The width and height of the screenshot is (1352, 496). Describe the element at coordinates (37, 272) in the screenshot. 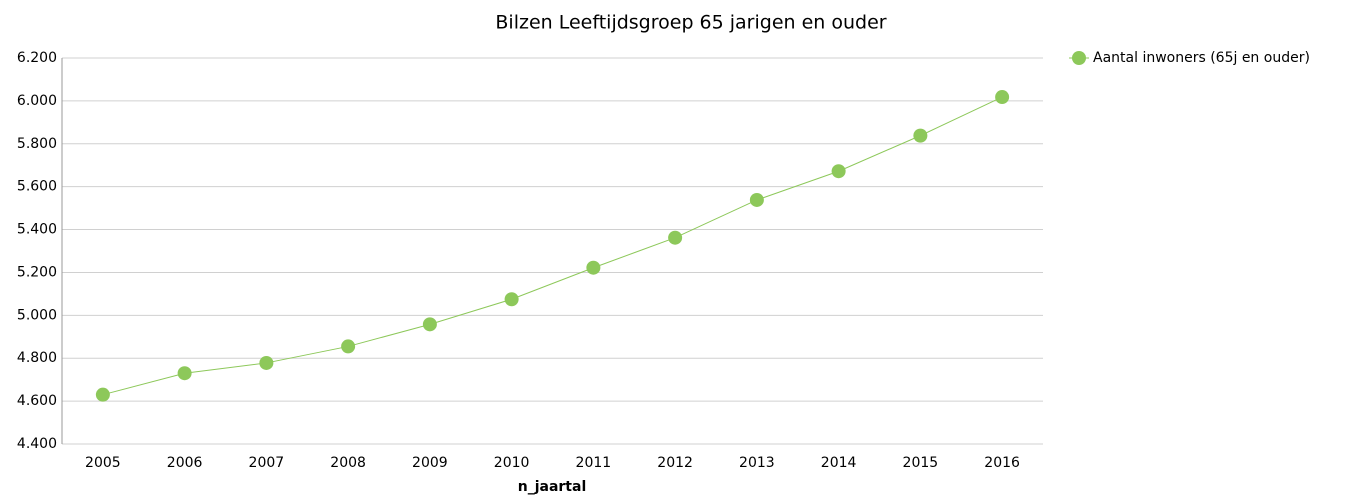

I see `y-tick-label: 5.200` at that location.